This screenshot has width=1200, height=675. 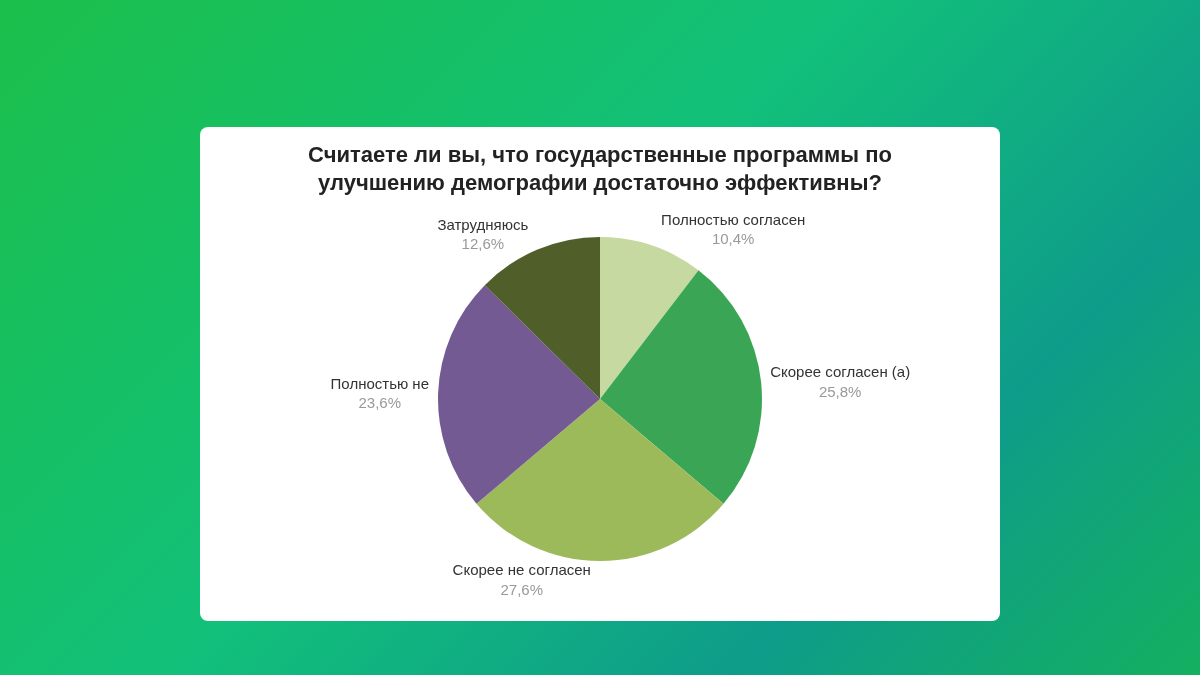 I want to click on data-label: 23,6%, so click(x=380, y=403).